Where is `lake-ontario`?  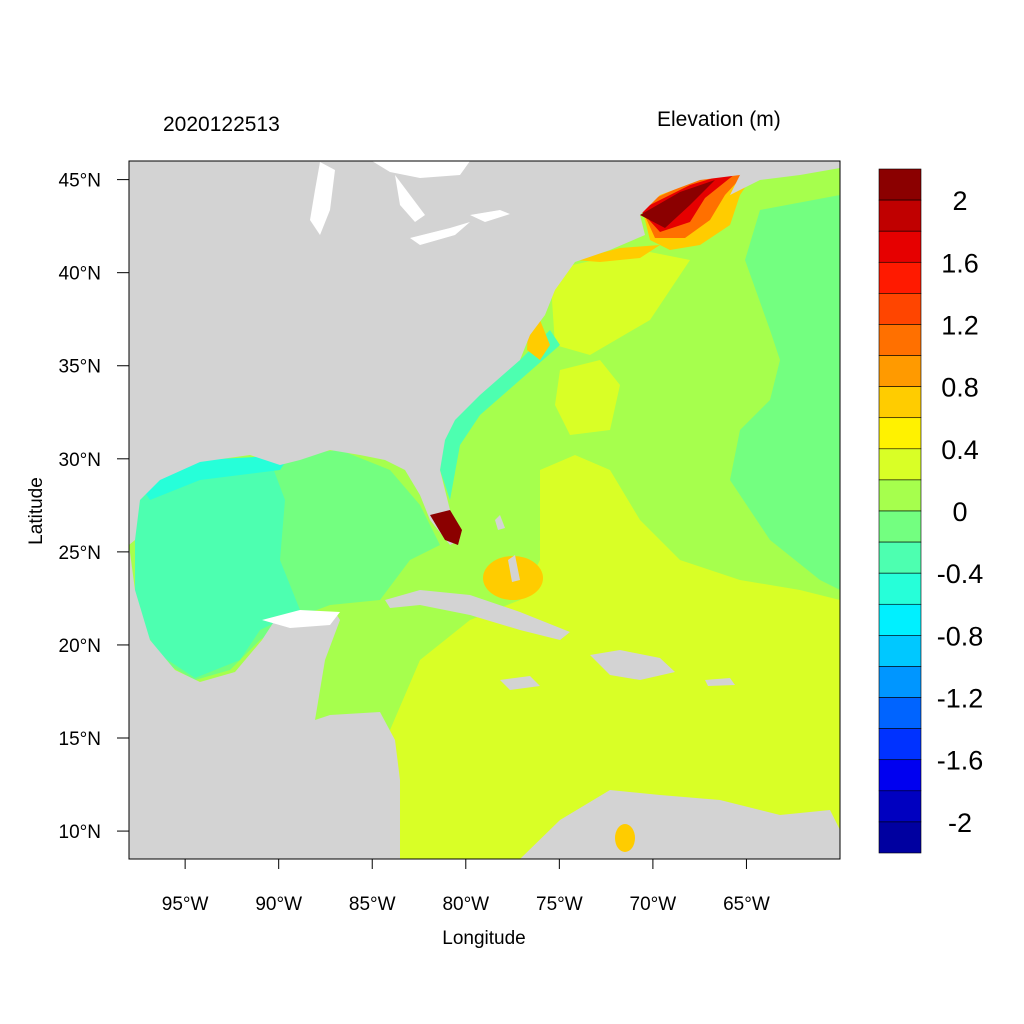 lake-ontario is located at coordinates (490, 216).